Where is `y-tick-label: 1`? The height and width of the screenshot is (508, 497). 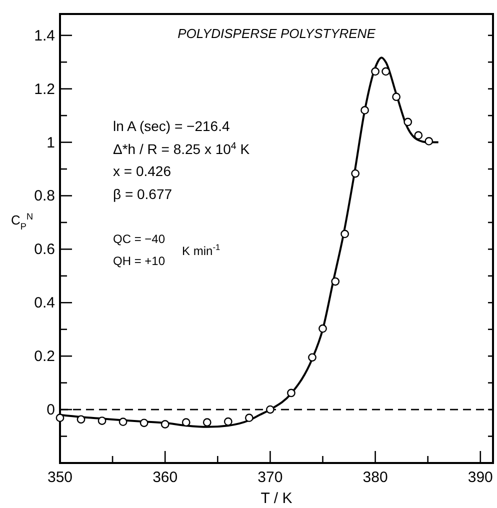 y-tick-label: 1 is located at coordinates (50, 143).